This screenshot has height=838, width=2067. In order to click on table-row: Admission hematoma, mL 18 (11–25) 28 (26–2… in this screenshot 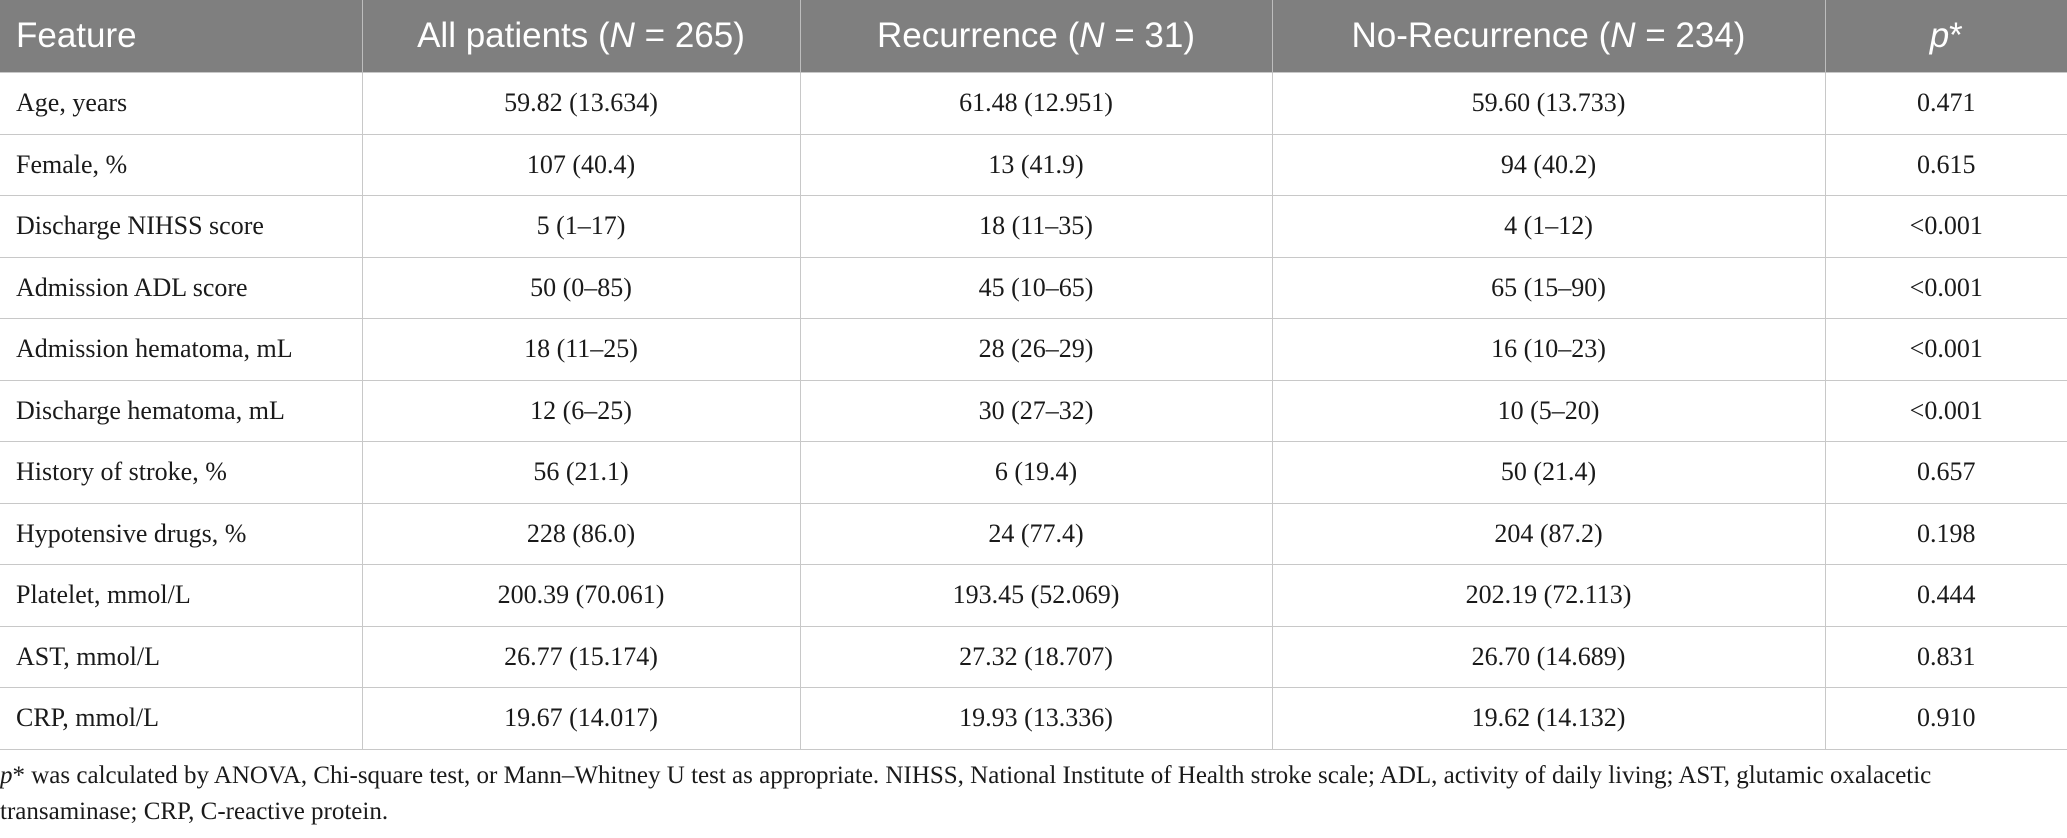, I will do `click(1033, 349)`.